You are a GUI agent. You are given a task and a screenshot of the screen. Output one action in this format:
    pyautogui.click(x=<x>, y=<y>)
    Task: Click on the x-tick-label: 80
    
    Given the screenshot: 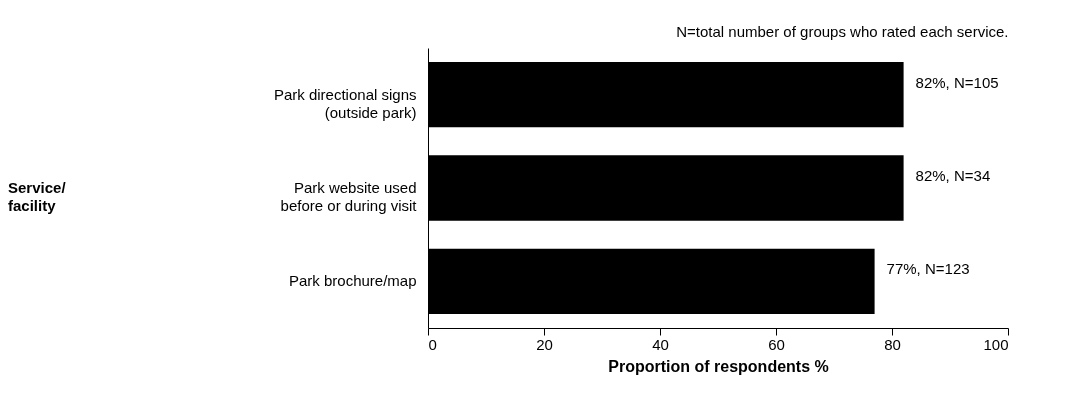 What is the action you would take?
    pyautogui.click(x=892, y=344)
    